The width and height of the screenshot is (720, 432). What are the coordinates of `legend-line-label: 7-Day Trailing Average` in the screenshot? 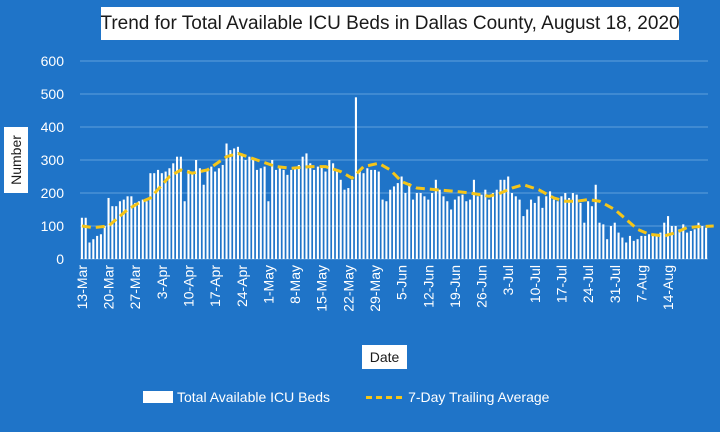 It's located at (479, 397).